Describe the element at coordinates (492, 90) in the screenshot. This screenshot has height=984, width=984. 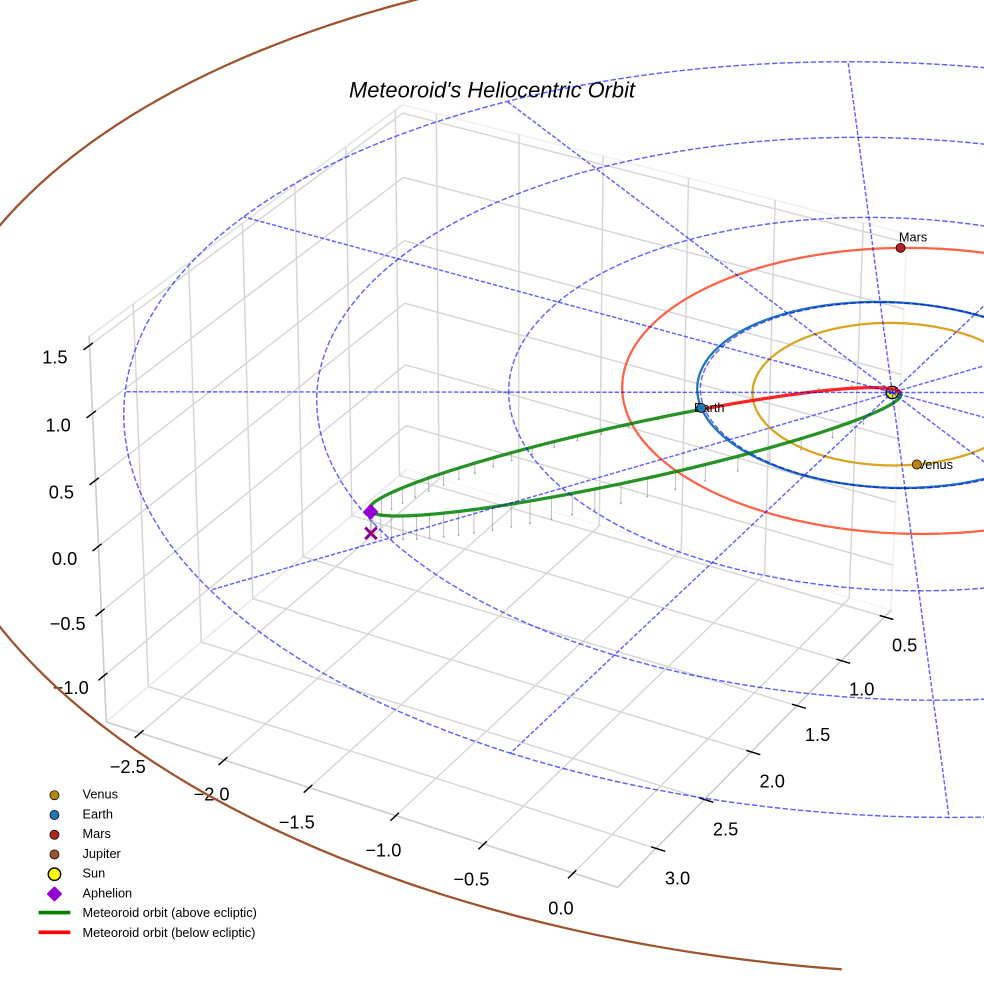
I see `svg-text: Meteoroid's Heliocentric Orbit` at that location.